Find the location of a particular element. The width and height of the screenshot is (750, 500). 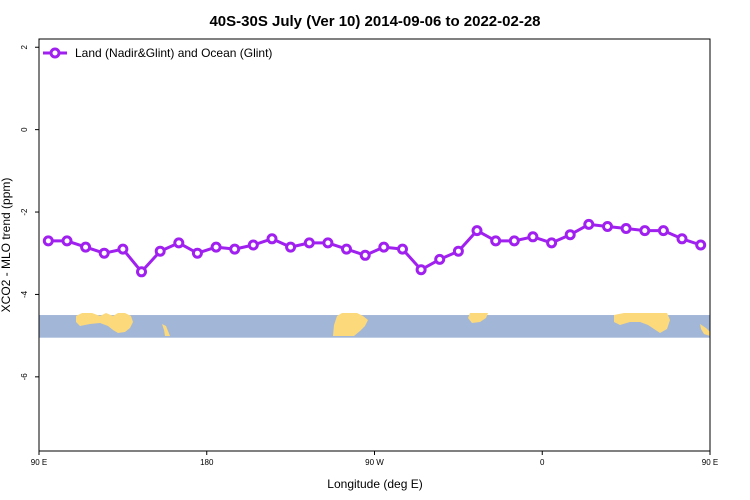

x-axis-label: Longitude (deg E) is located at coordinates (374, 484).